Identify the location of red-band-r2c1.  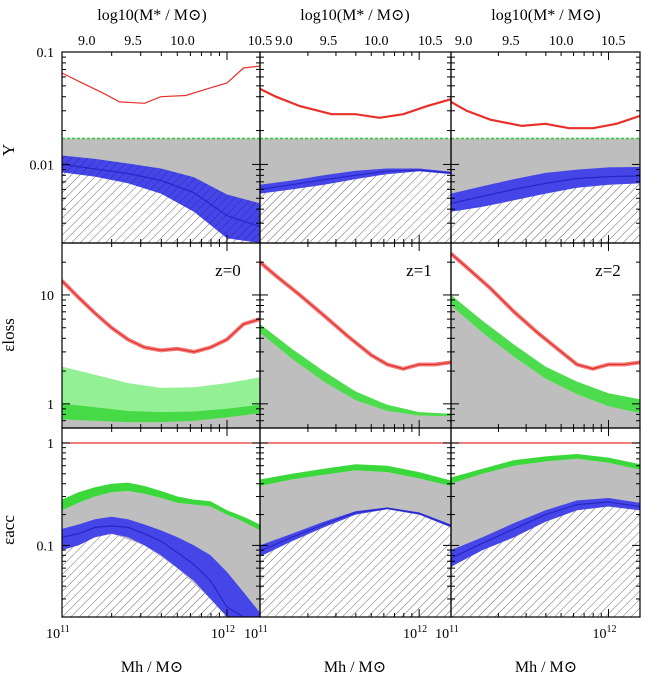
(161, 316).